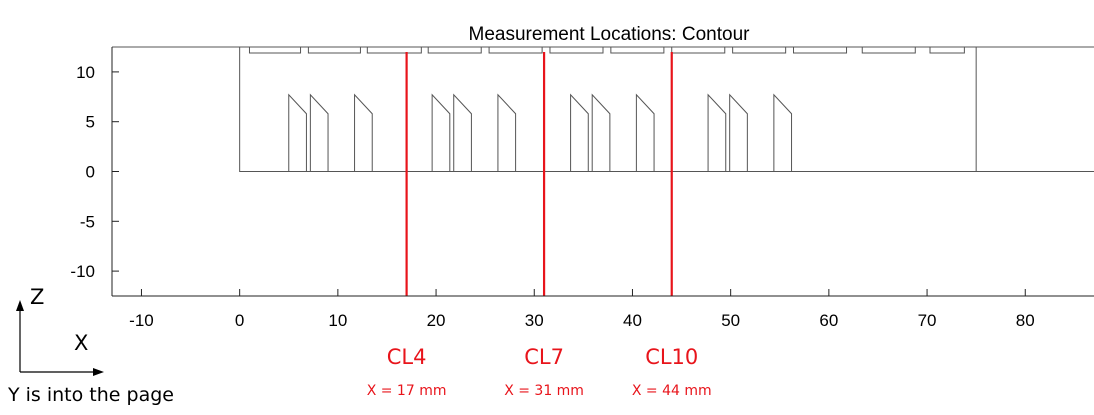 The width and height of the screenshot is (1094, 415). What do you see at coordinates (85, 72) in the screenshot?
I see `y-tick-label: 10` at bounding box center [85, 72].